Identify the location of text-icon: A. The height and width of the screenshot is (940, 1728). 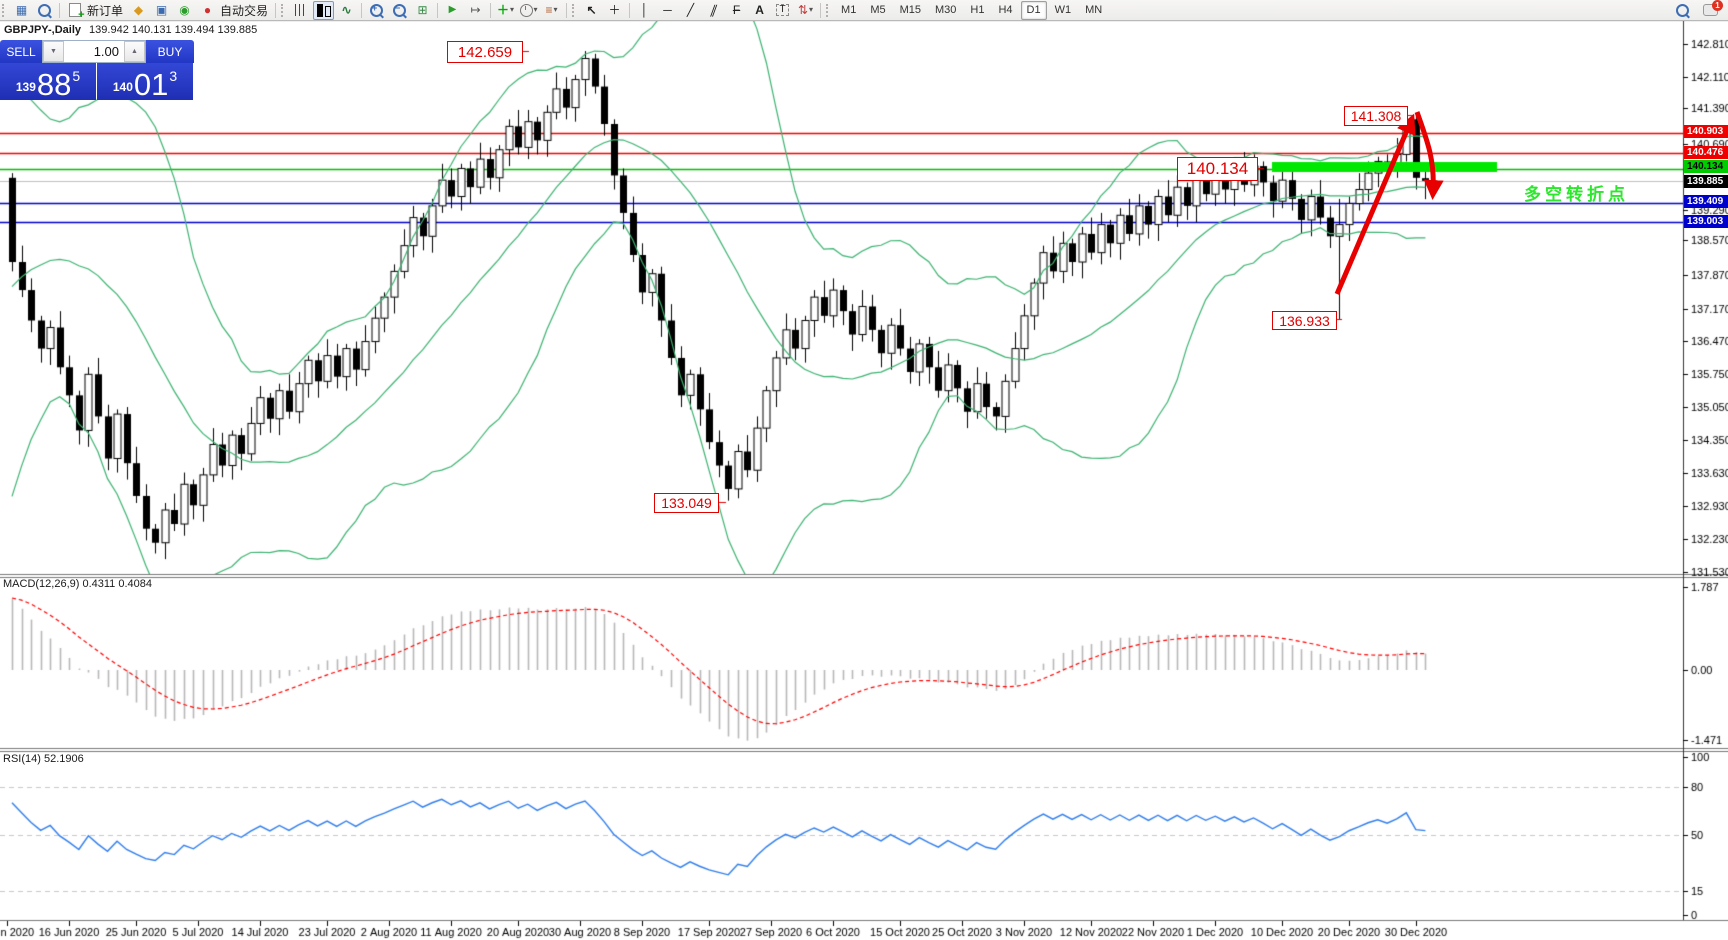
(759, 10).